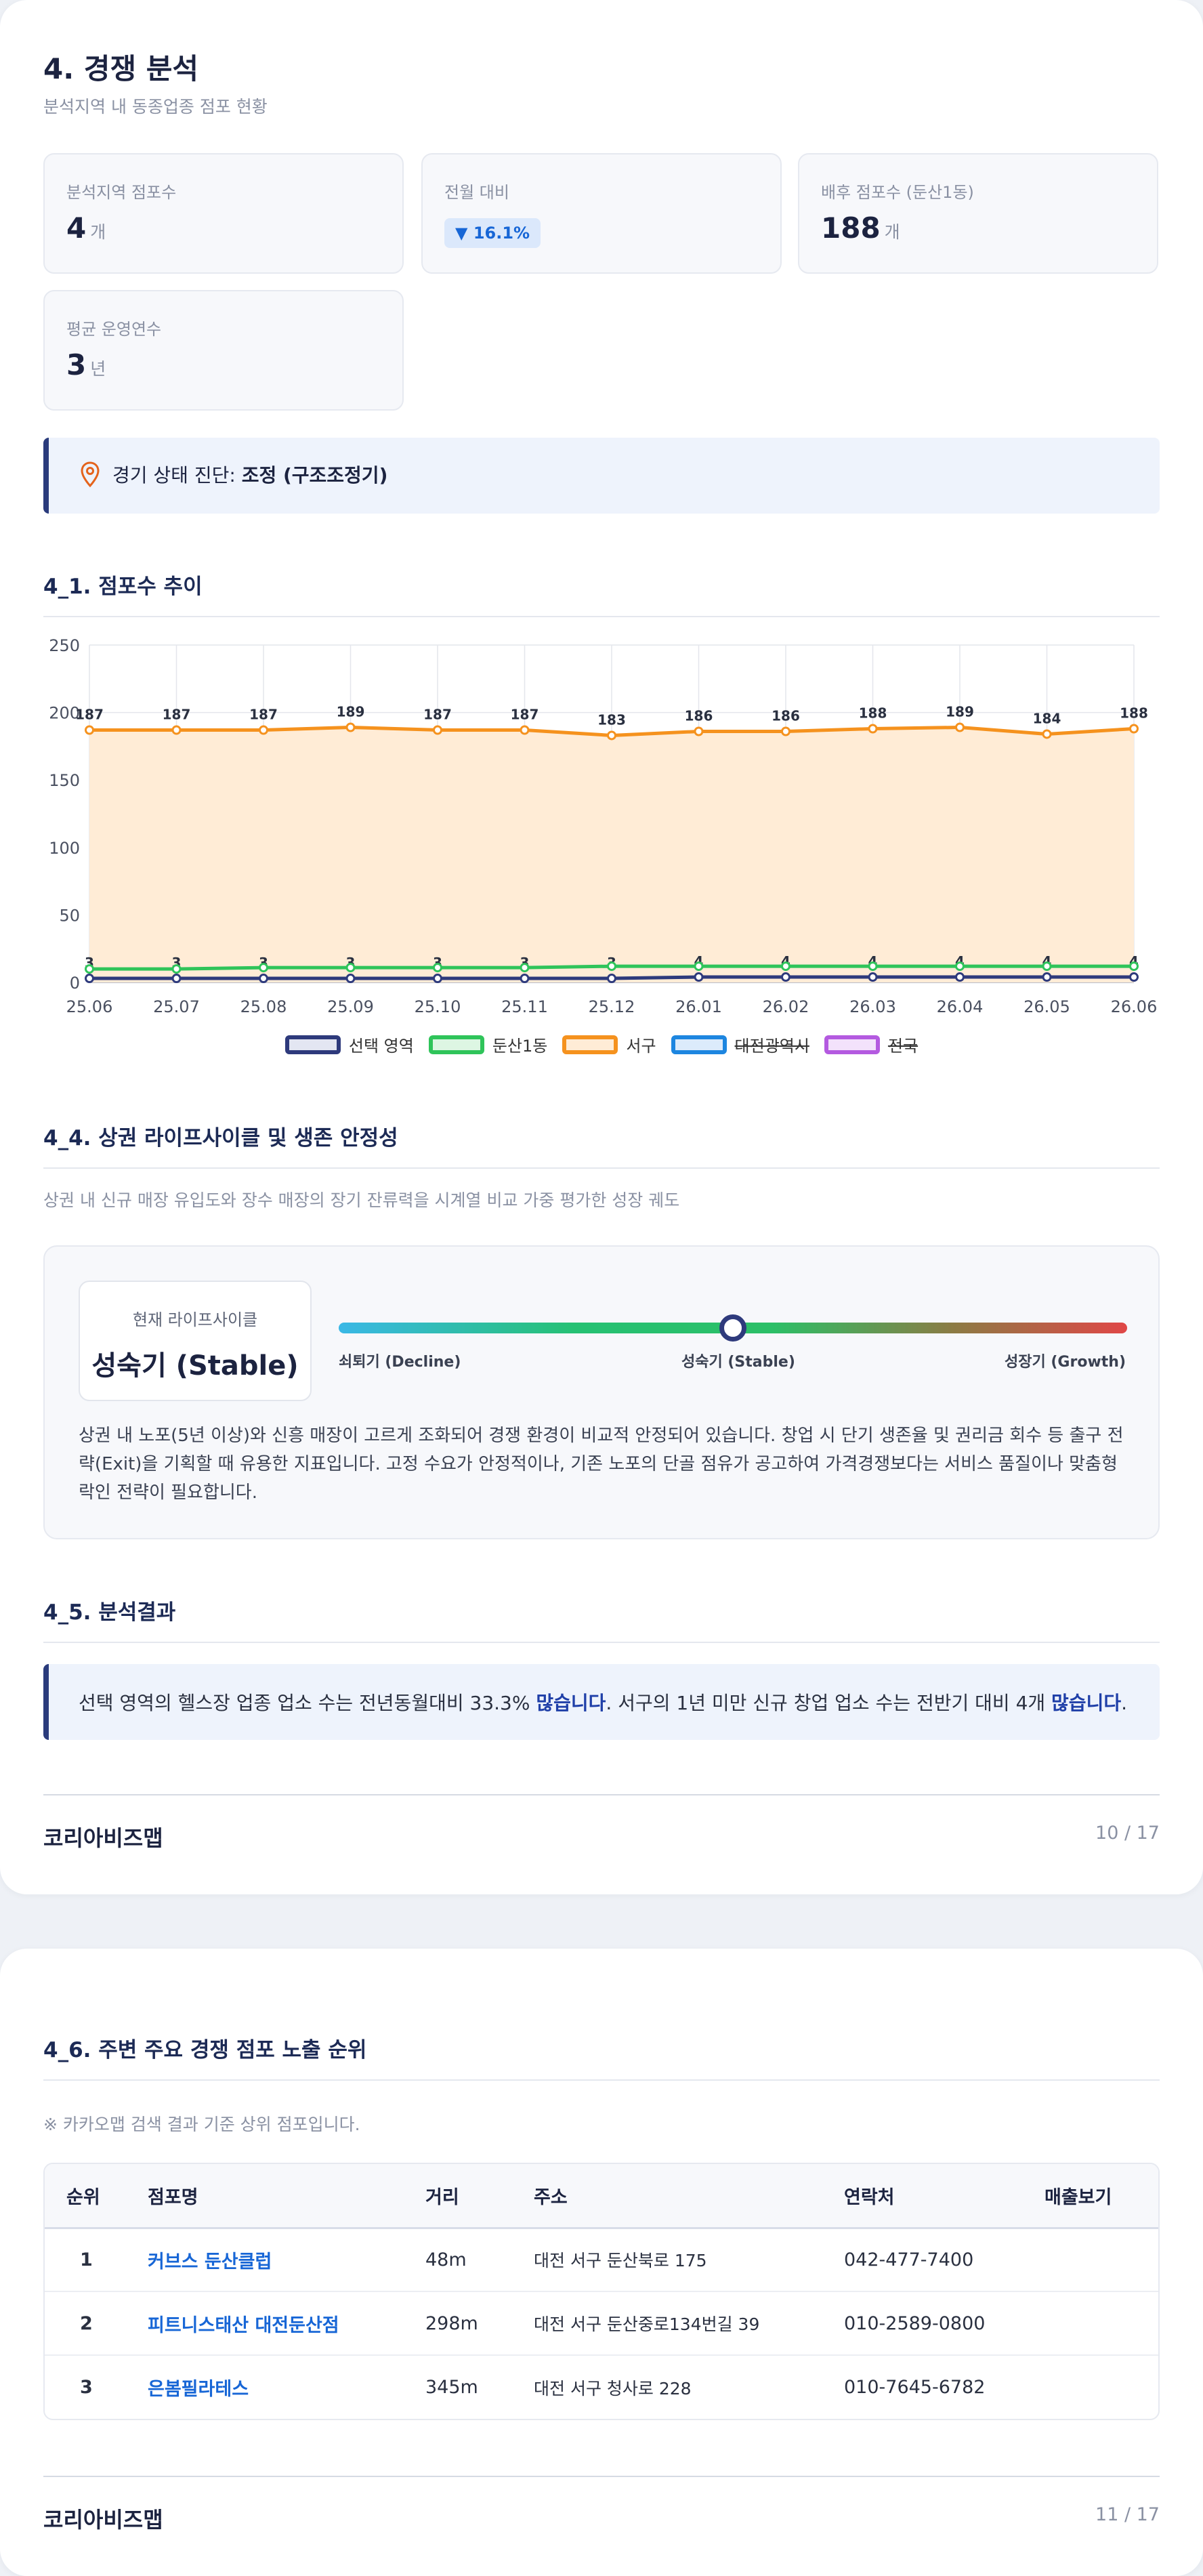 The height and width of the screenshot is (2576, 1203). I want to click on section-title: 4. 경쟁 분석, so click(120, 68).